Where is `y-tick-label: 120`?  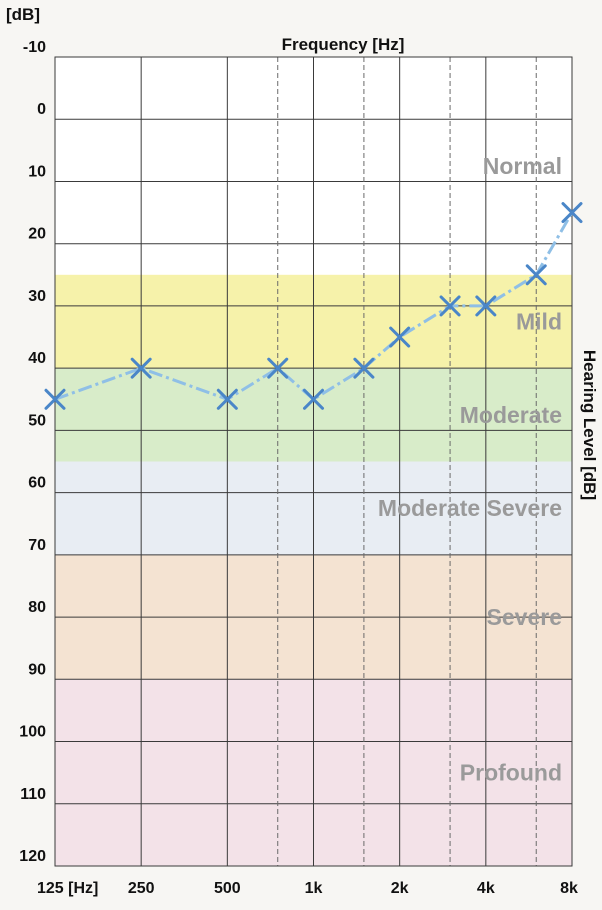 y-tick-label: 120 is located at coordinates (32, 856).